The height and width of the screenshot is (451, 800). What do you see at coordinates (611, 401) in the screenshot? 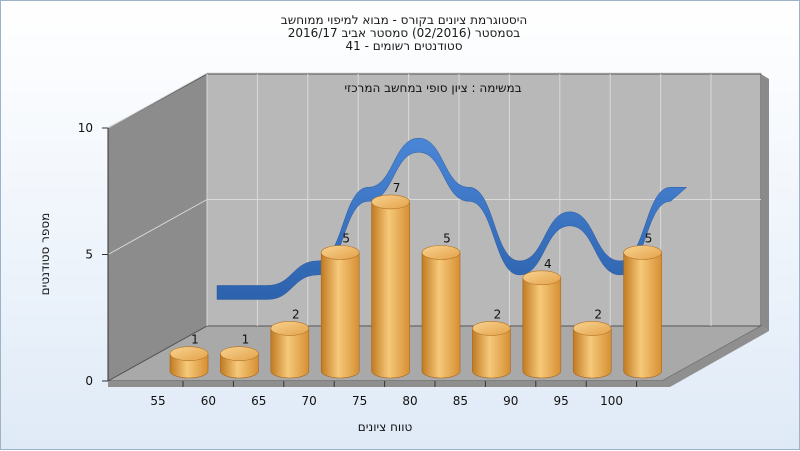
I see `x-tick-label: 100` at bounding box center [611, 401].